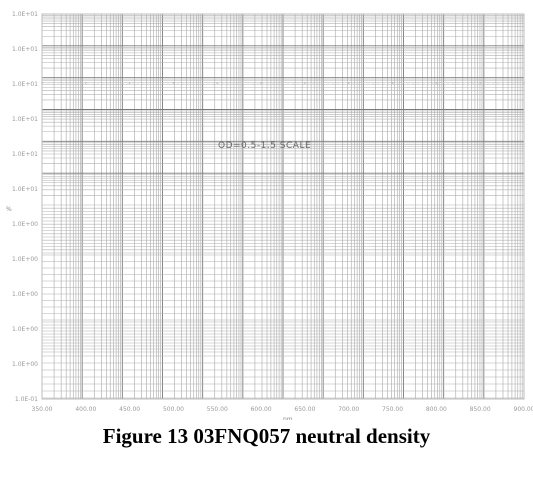 Image resolution: width=533 pixels, height=487 pixels. What do you see at coordinates (217, 409) in the screenshot?
I see `x-tick-label: 550.00` at bounding box center [217, 409].